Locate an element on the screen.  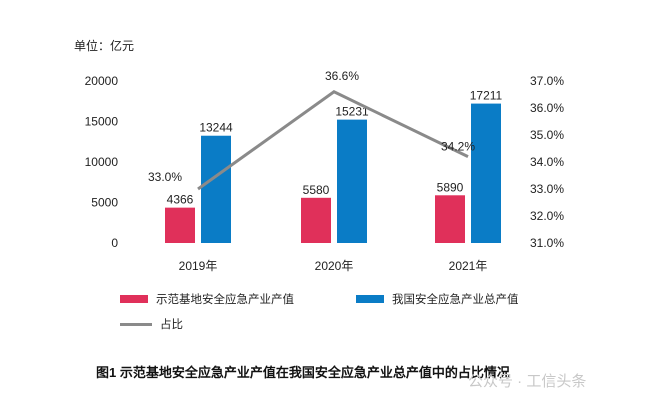
y-unit-label: 单位：亿元 is located at coordinates (104, 45).